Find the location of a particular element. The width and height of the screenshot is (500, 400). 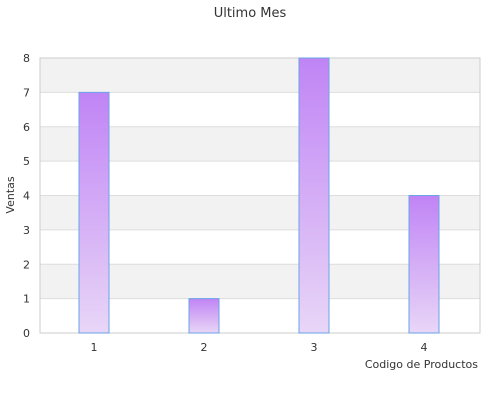

y-tick-label: 0 is located at coordinates (26, 333).